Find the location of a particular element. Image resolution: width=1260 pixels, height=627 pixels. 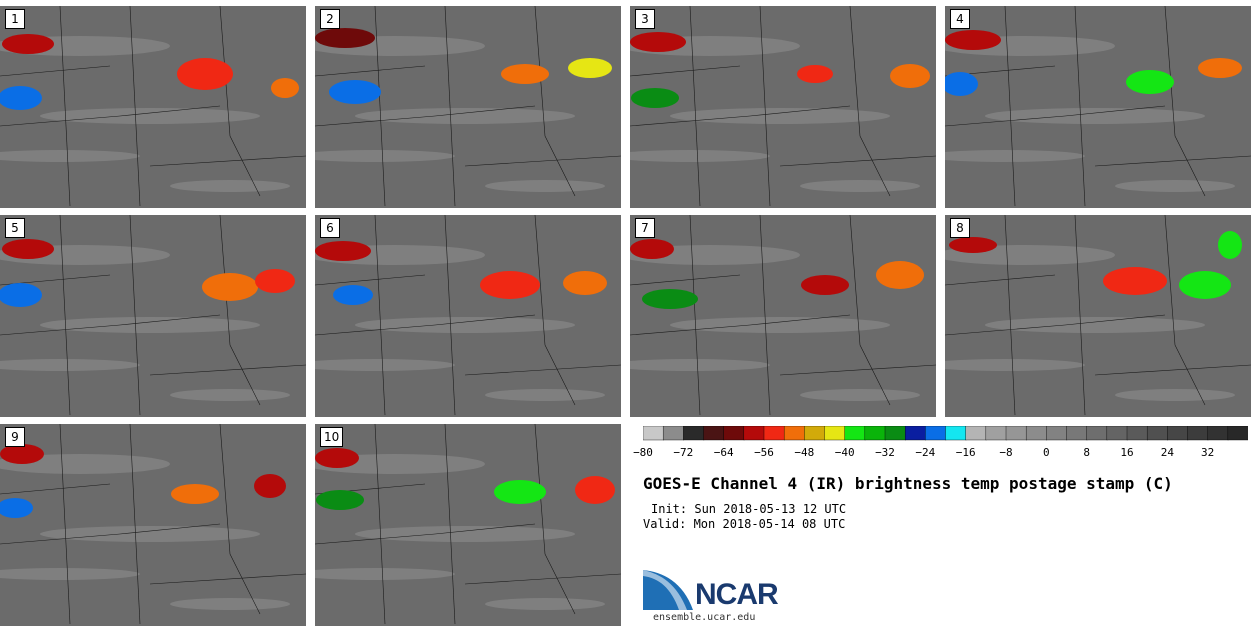

panel-number: 8 is located at coordinates (960, 228).